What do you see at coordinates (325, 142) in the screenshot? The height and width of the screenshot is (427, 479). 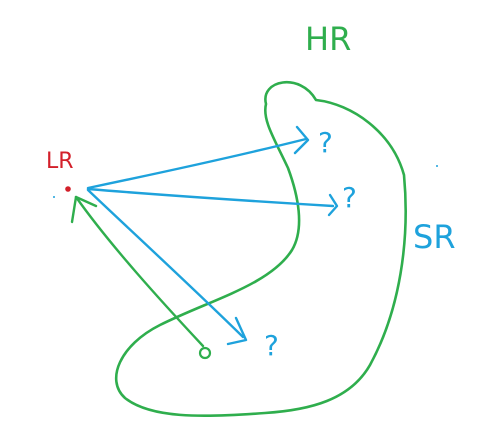 I see `question-mark-upper: ?` at bounding box center [325, 142].